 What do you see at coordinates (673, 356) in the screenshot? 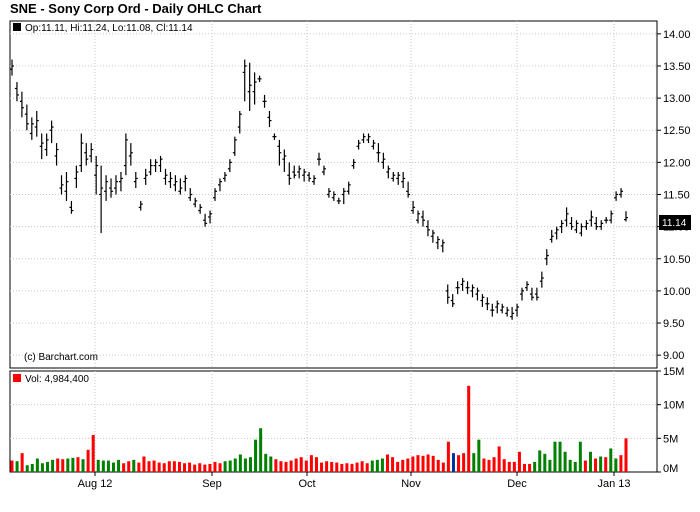
I see `price-tick-label: 9.00` at bounding box center [673, 356].